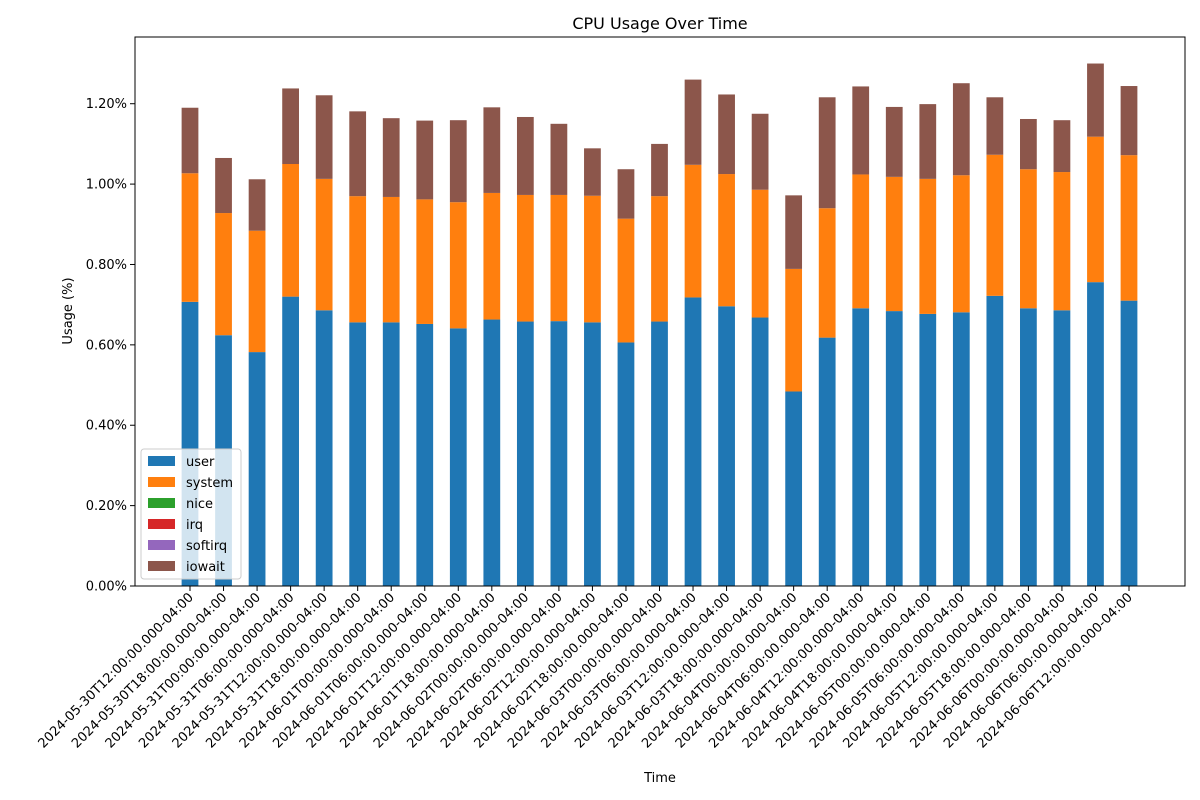 This screenshot has width=1200, height=800. Describe the element at coordinates (206, 546) in the screenshot. I see `legend-label-softirq: softirq` at that location.